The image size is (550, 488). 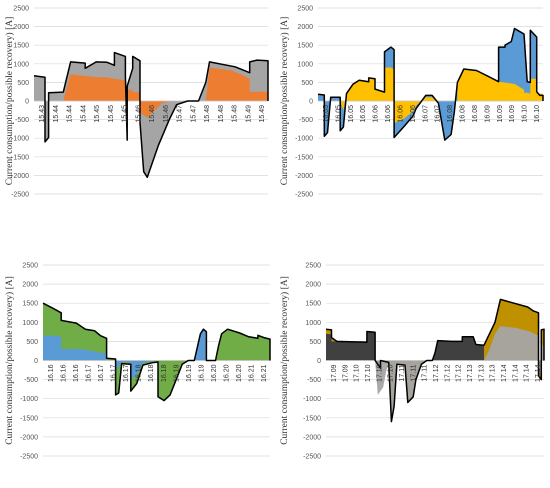 I want to click on x-tick-label: 17.09, so click(x=334, y=373).